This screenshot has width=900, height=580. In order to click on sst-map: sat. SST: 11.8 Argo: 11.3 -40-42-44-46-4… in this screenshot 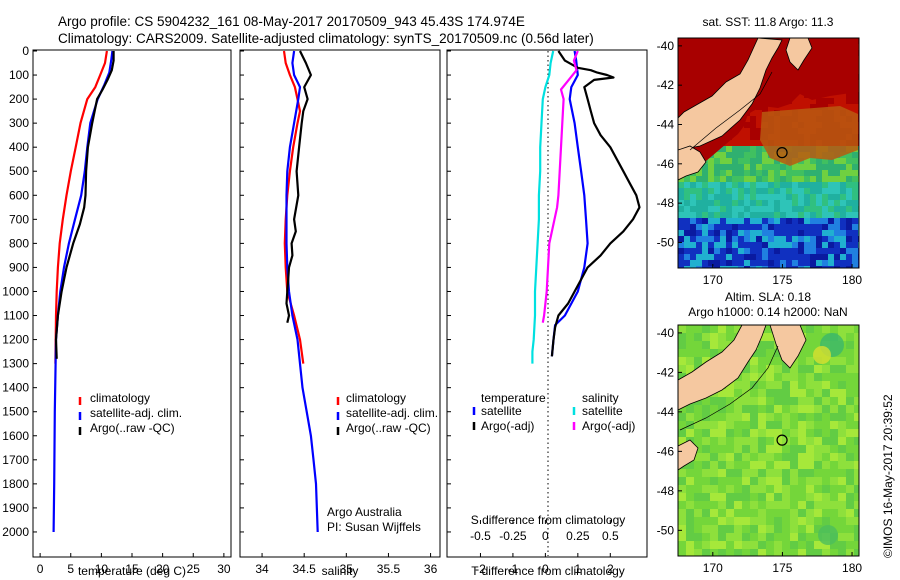, I will do `click(760, 151)`.